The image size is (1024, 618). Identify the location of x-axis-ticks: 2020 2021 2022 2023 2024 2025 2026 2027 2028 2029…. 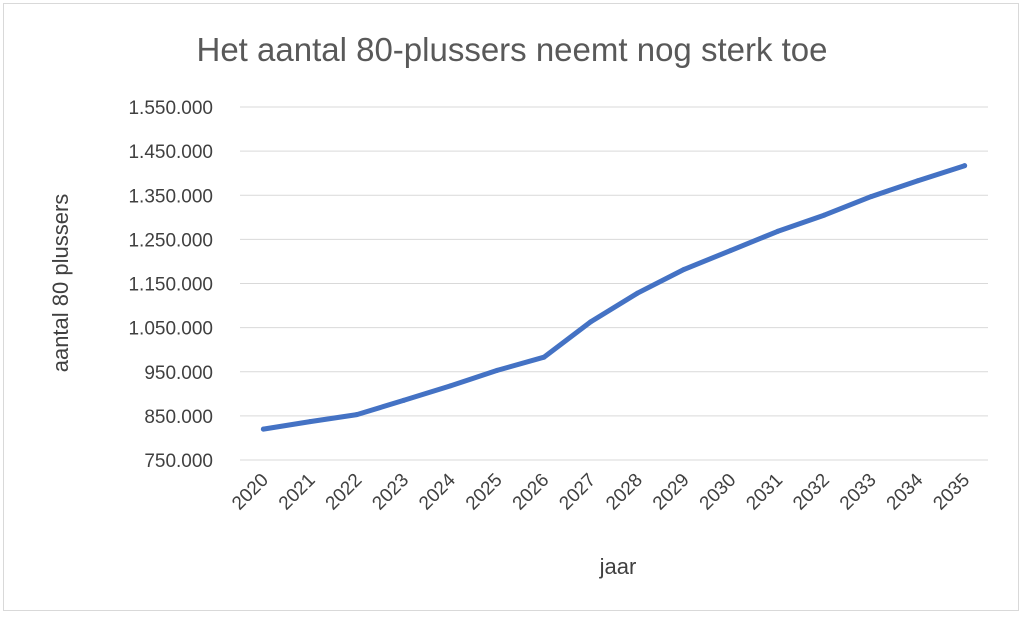
(601, 491).